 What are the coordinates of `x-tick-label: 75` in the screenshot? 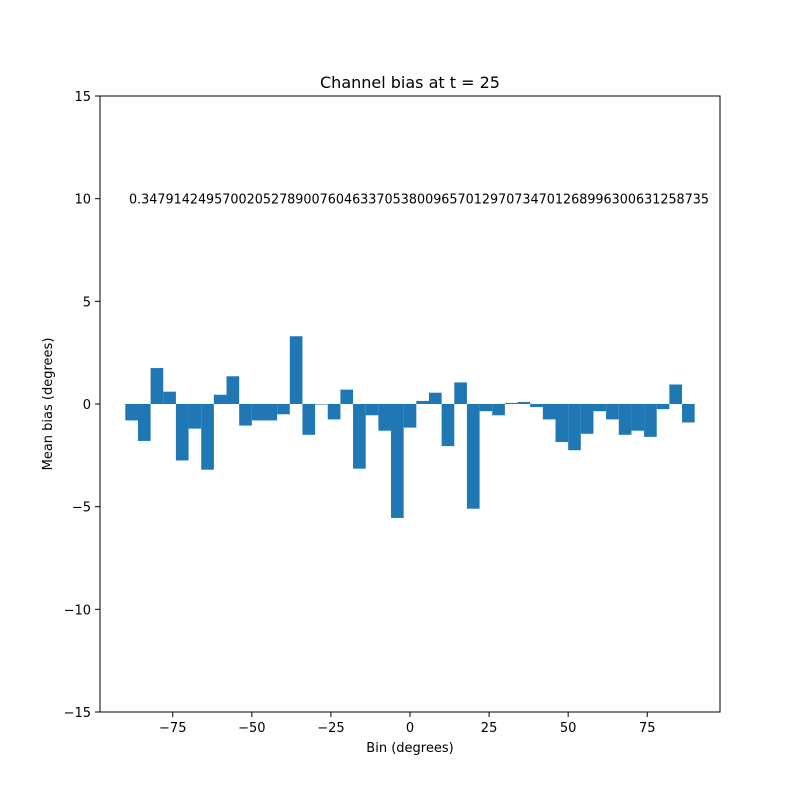 It's located at (647, 728).